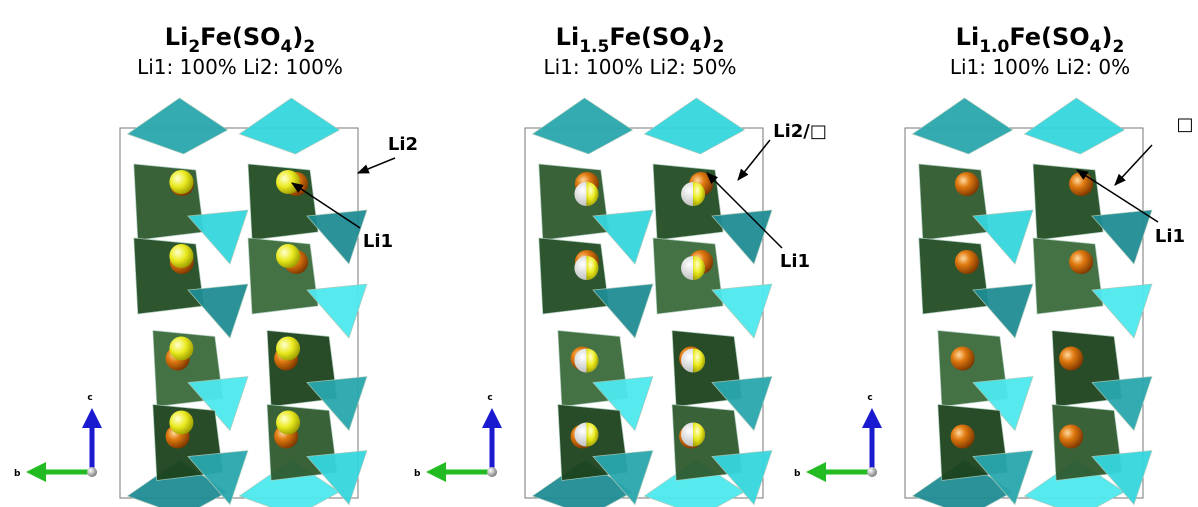  What do you see at coordinates (994, 47) in the screenshot?
I see `title-part: 1.0` at bounding box center [994, 47].